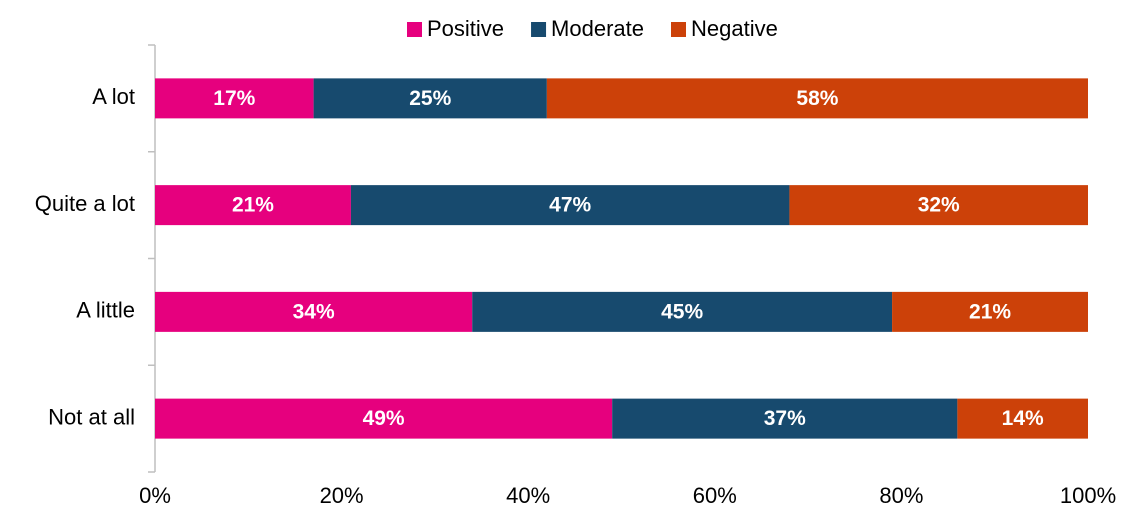 This screenshot has height=517, width=1128. What do you see at coordinates (901, 495) in the screenshot?
I see `x-tick-label: 80%` at bounding box center [901, 495].